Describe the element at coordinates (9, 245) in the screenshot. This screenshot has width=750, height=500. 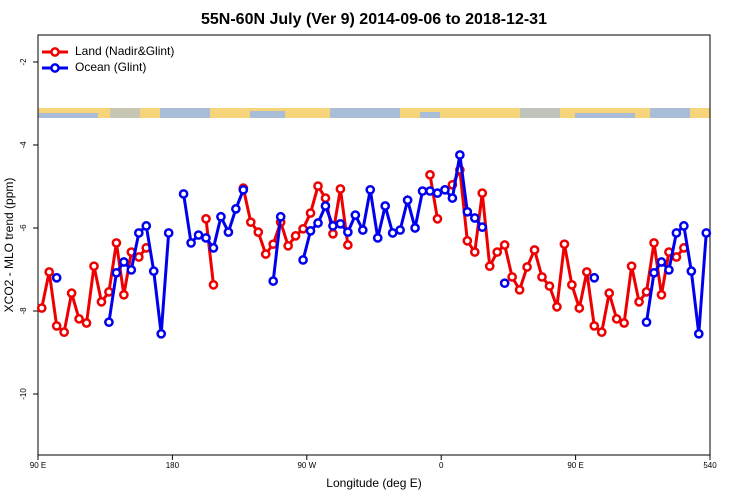
I see `y-axis-label: XCO2 - MLO trend (ppm)` at that location.